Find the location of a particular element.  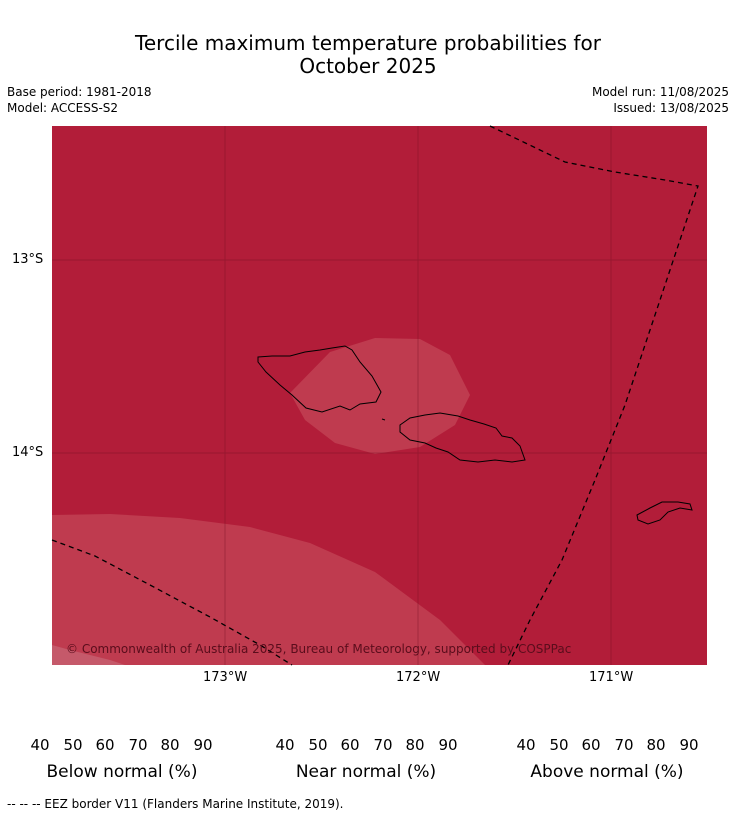

lat-label-13s: 13°S is located at coordinates (28, 259).